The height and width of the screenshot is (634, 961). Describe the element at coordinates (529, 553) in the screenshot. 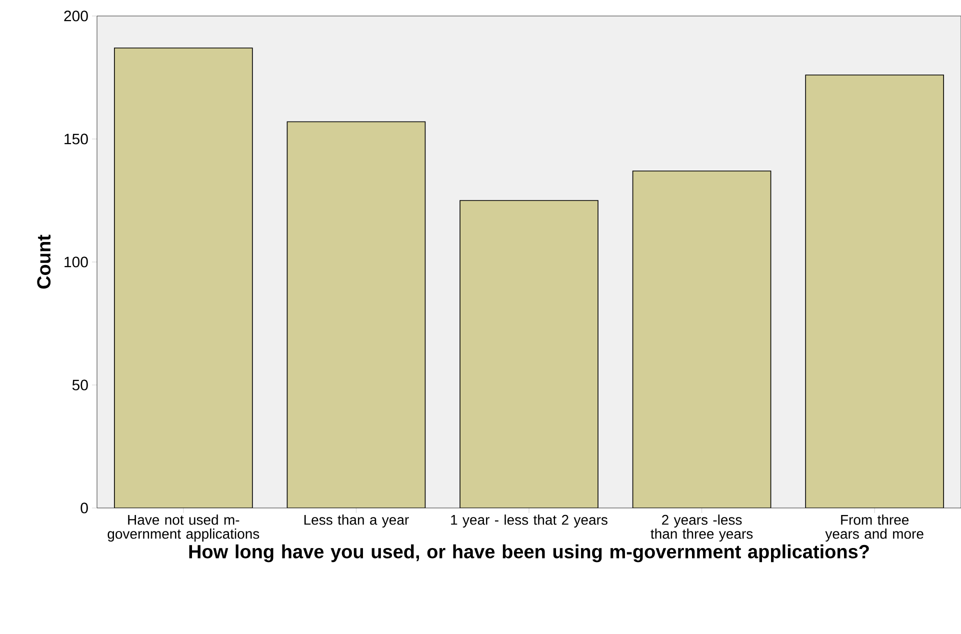

I see `x-axis-title: How long have you used, or have been using m-government applications?` at that location.